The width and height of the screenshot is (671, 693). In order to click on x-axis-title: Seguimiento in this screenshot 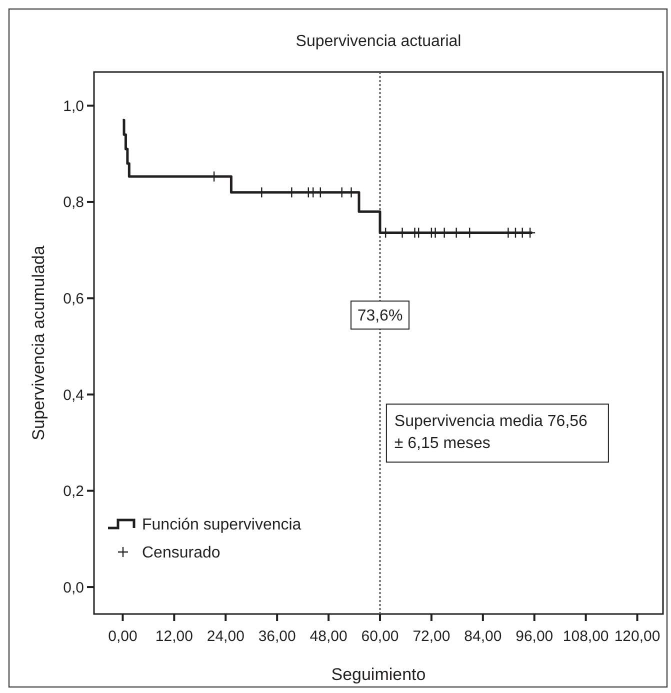, I will do `click(378, 674)`.